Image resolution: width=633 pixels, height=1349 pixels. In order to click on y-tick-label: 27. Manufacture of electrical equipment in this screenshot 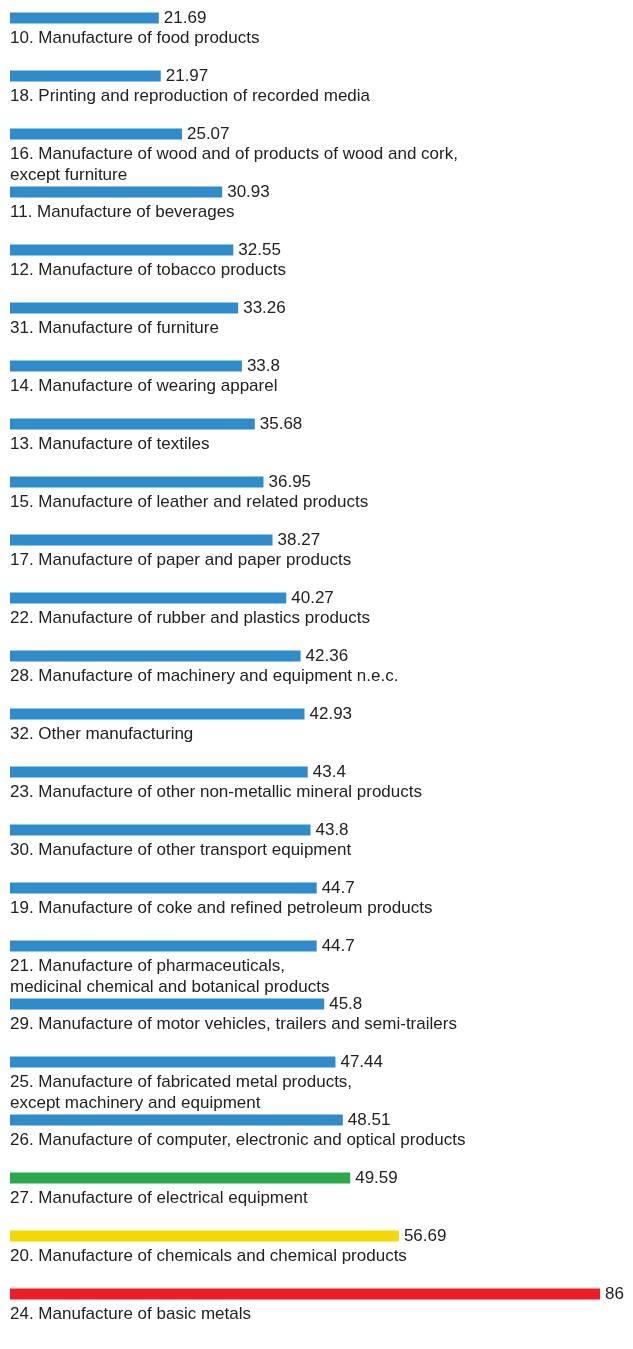, I will do `click(159, 1197)`.